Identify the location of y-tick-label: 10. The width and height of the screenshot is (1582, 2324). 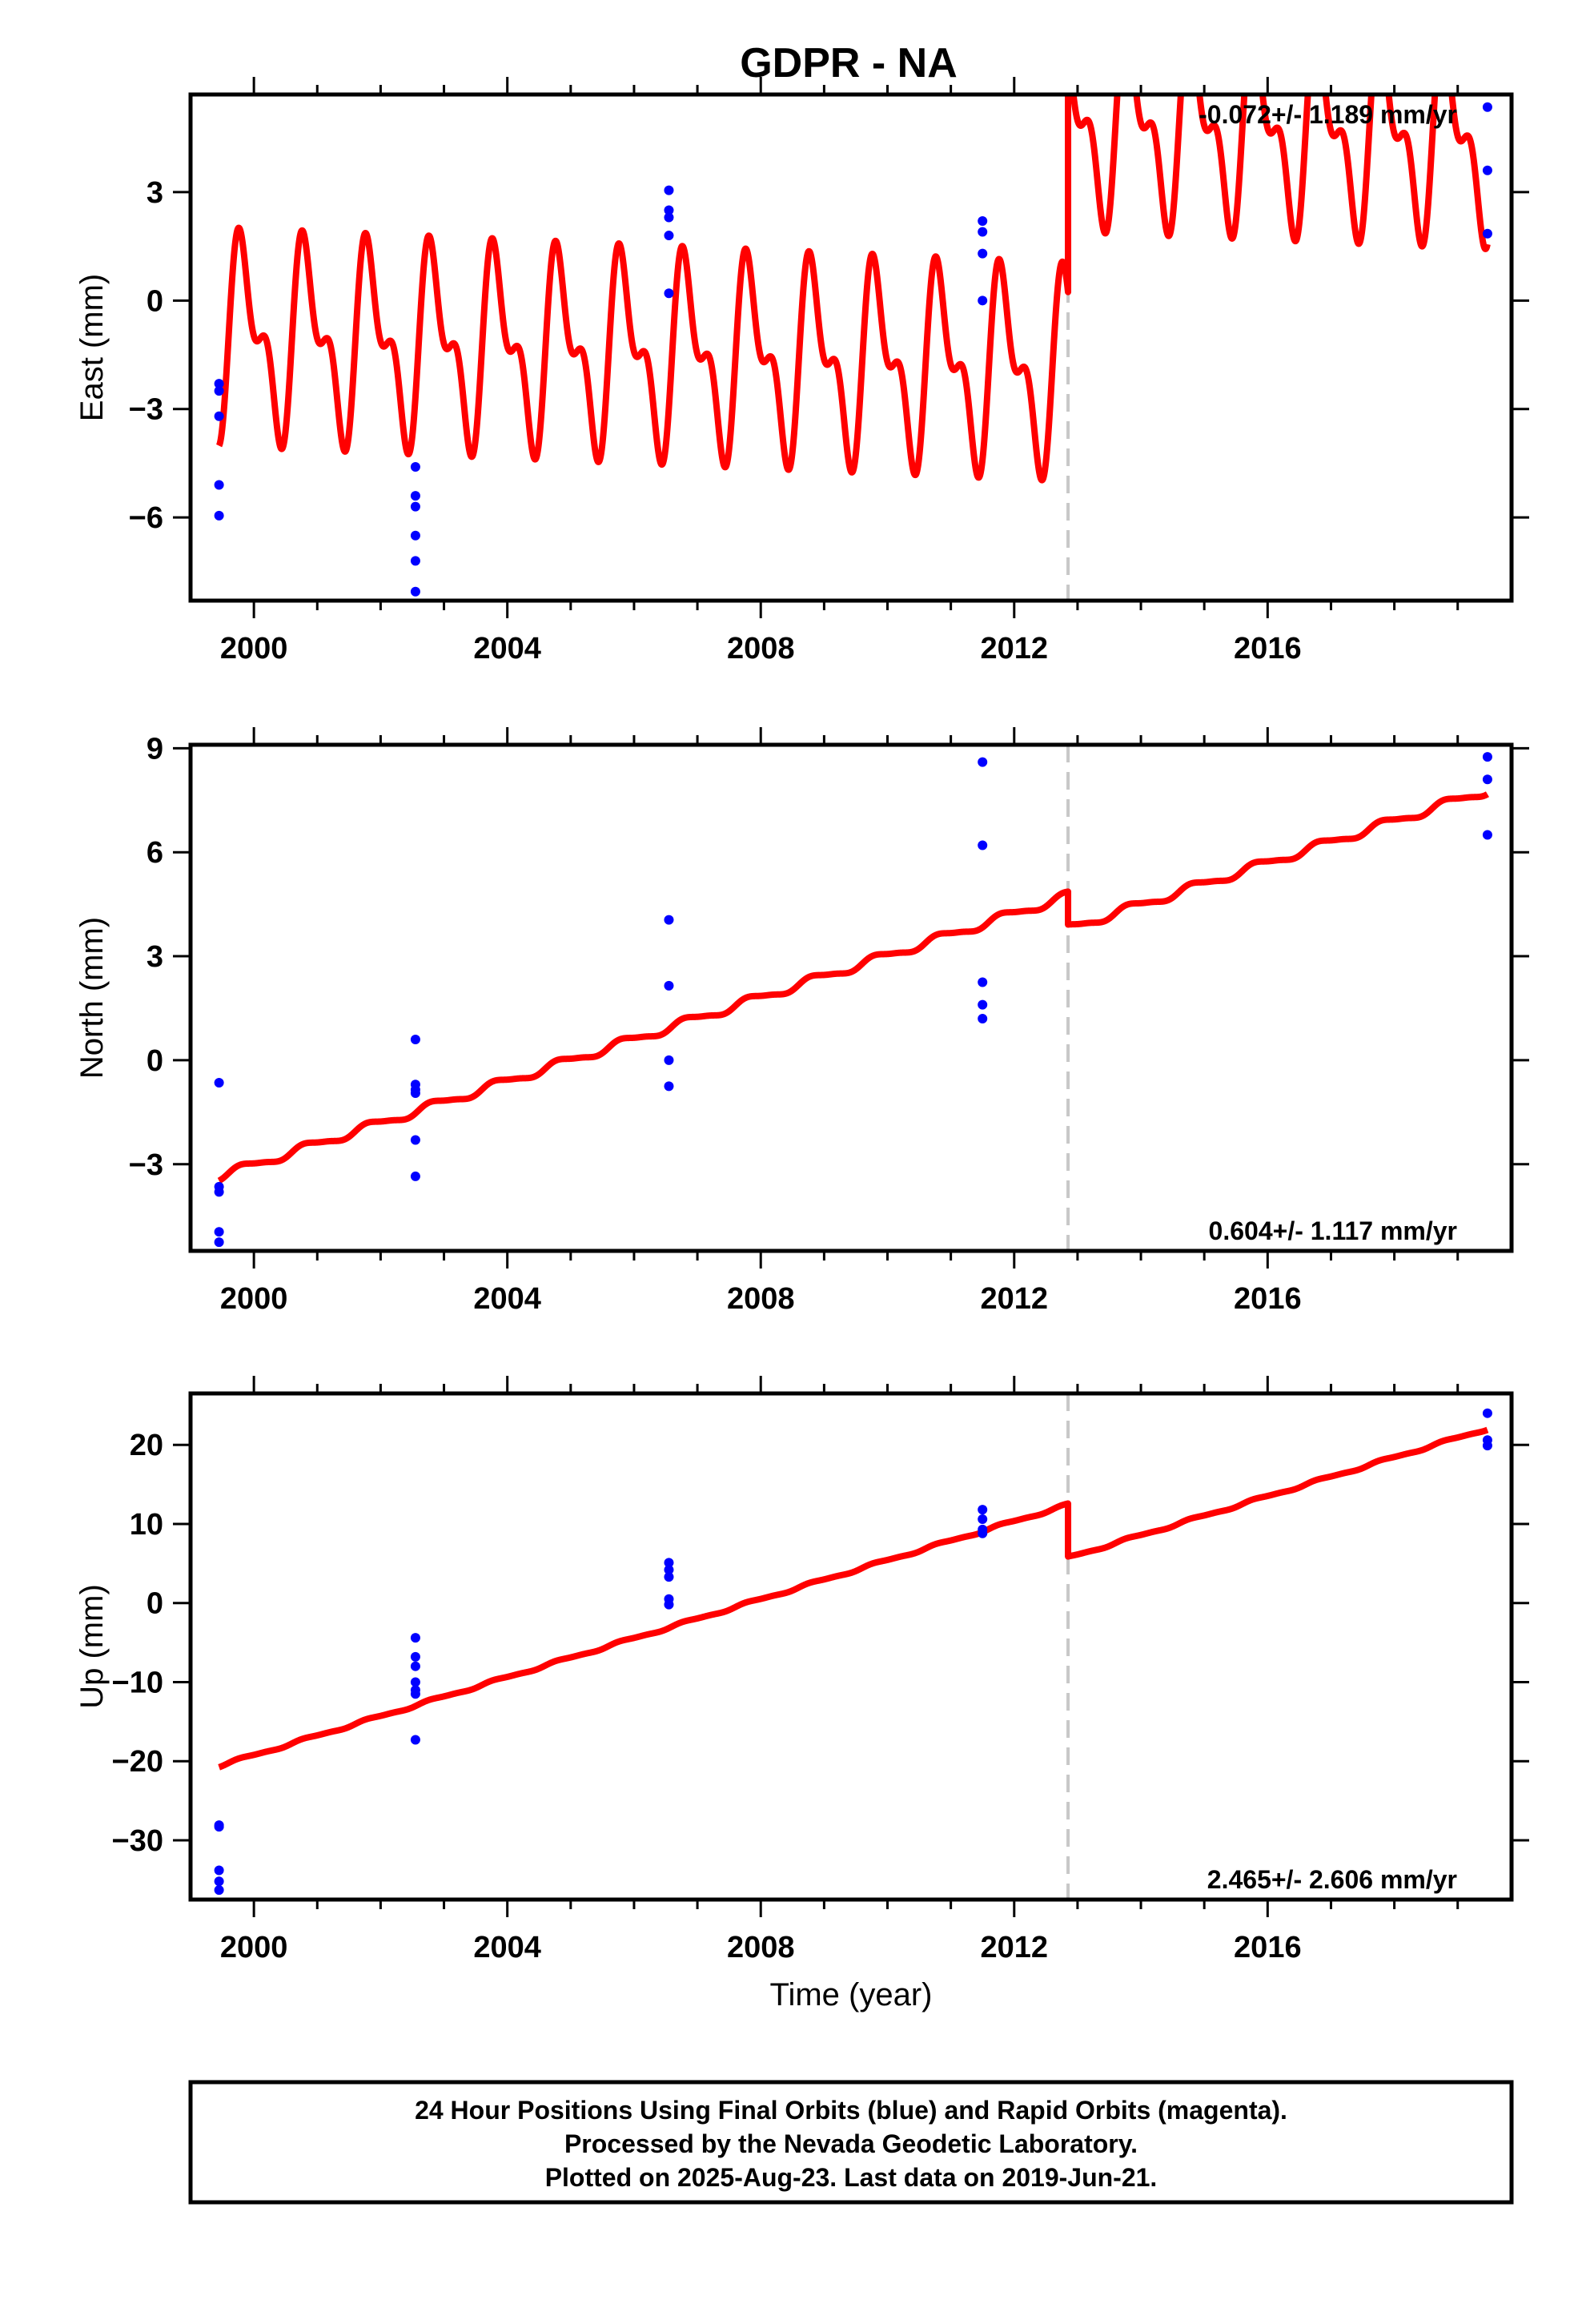
(146, 1525).